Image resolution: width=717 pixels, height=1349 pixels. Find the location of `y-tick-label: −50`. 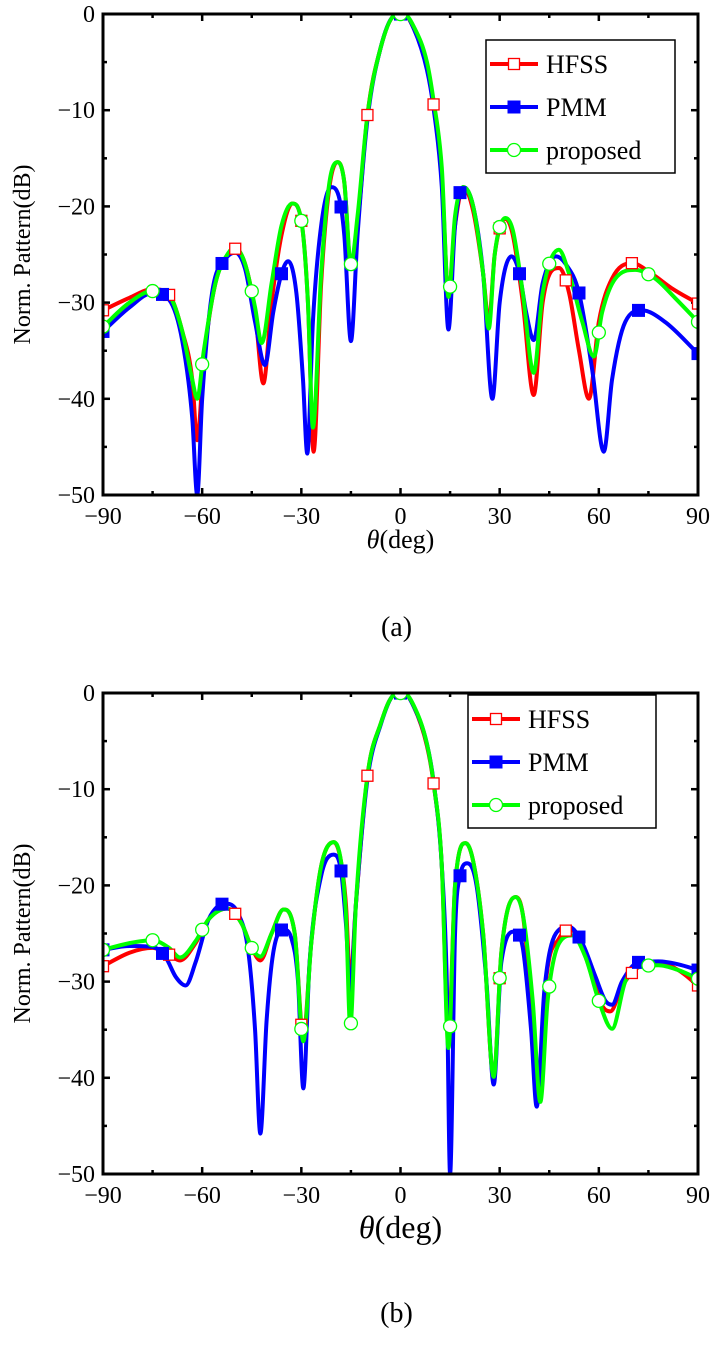

y-tick-label: −50 is located at coordinates (76, 1175).